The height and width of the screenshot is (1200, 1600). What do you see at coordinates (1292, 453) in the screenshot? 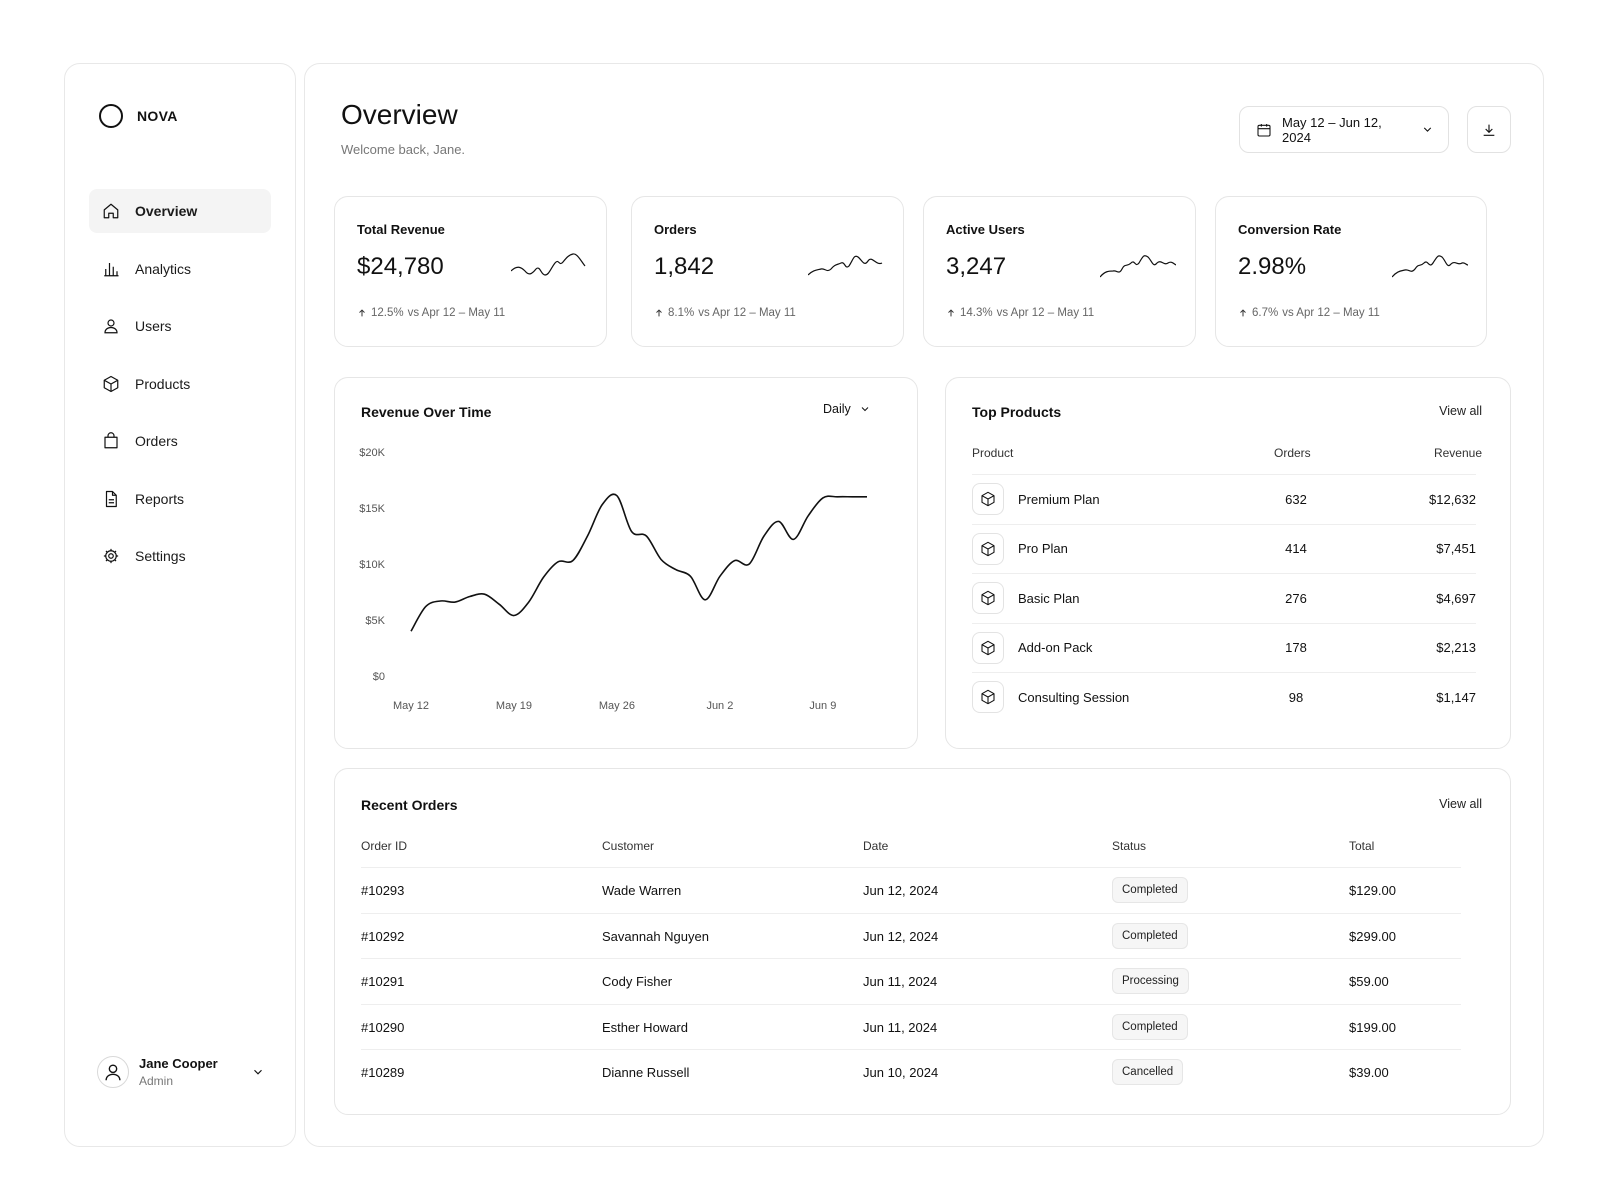
I see `column-header-orders: Orders` at bounding box center [1292, 453].